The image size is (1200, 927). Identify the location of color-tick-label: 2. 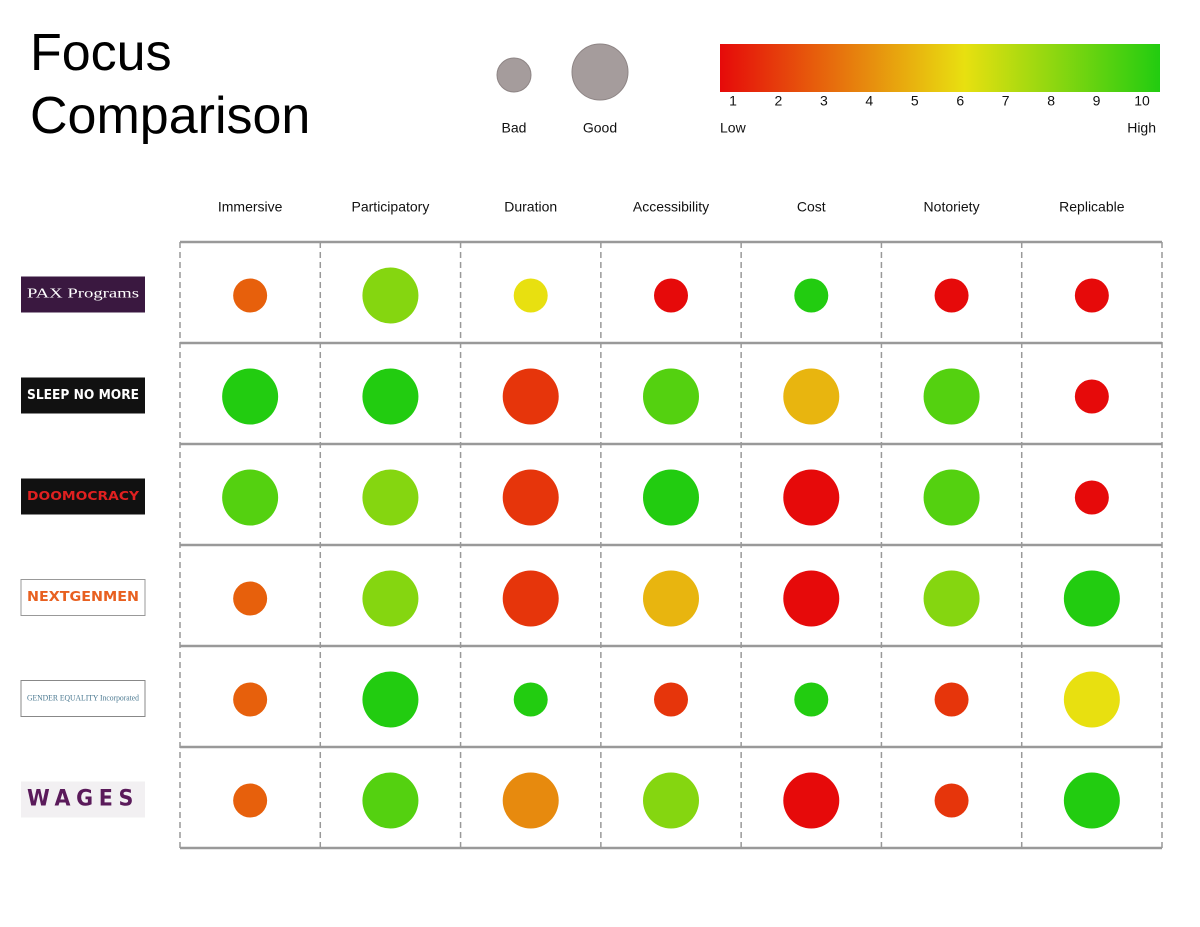
(779, 101).